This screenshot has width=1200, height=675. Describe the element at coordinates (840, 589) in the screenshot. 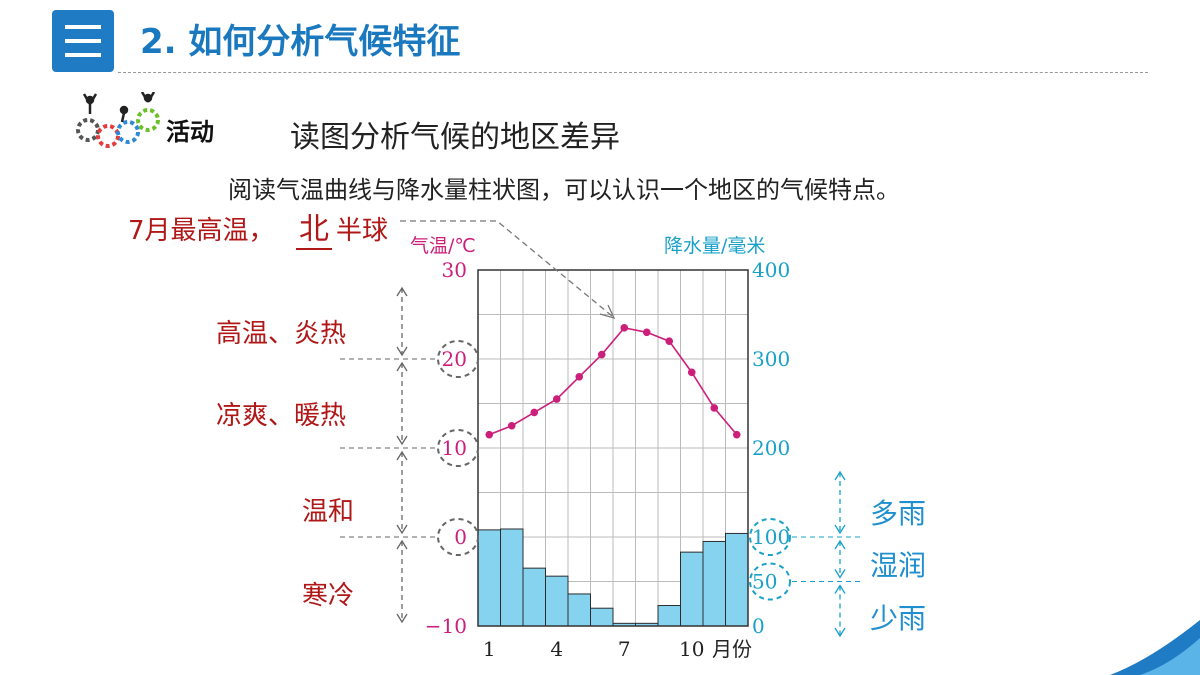

I see `arrow-dry-head-top` at that location.